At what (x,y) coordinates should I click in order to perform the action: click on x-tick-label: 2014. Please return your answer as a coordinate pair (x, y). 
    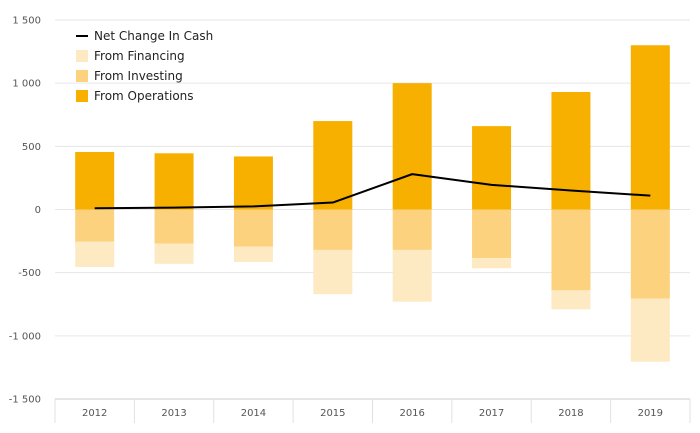
    Looking at the image, I should click on (253, 413).